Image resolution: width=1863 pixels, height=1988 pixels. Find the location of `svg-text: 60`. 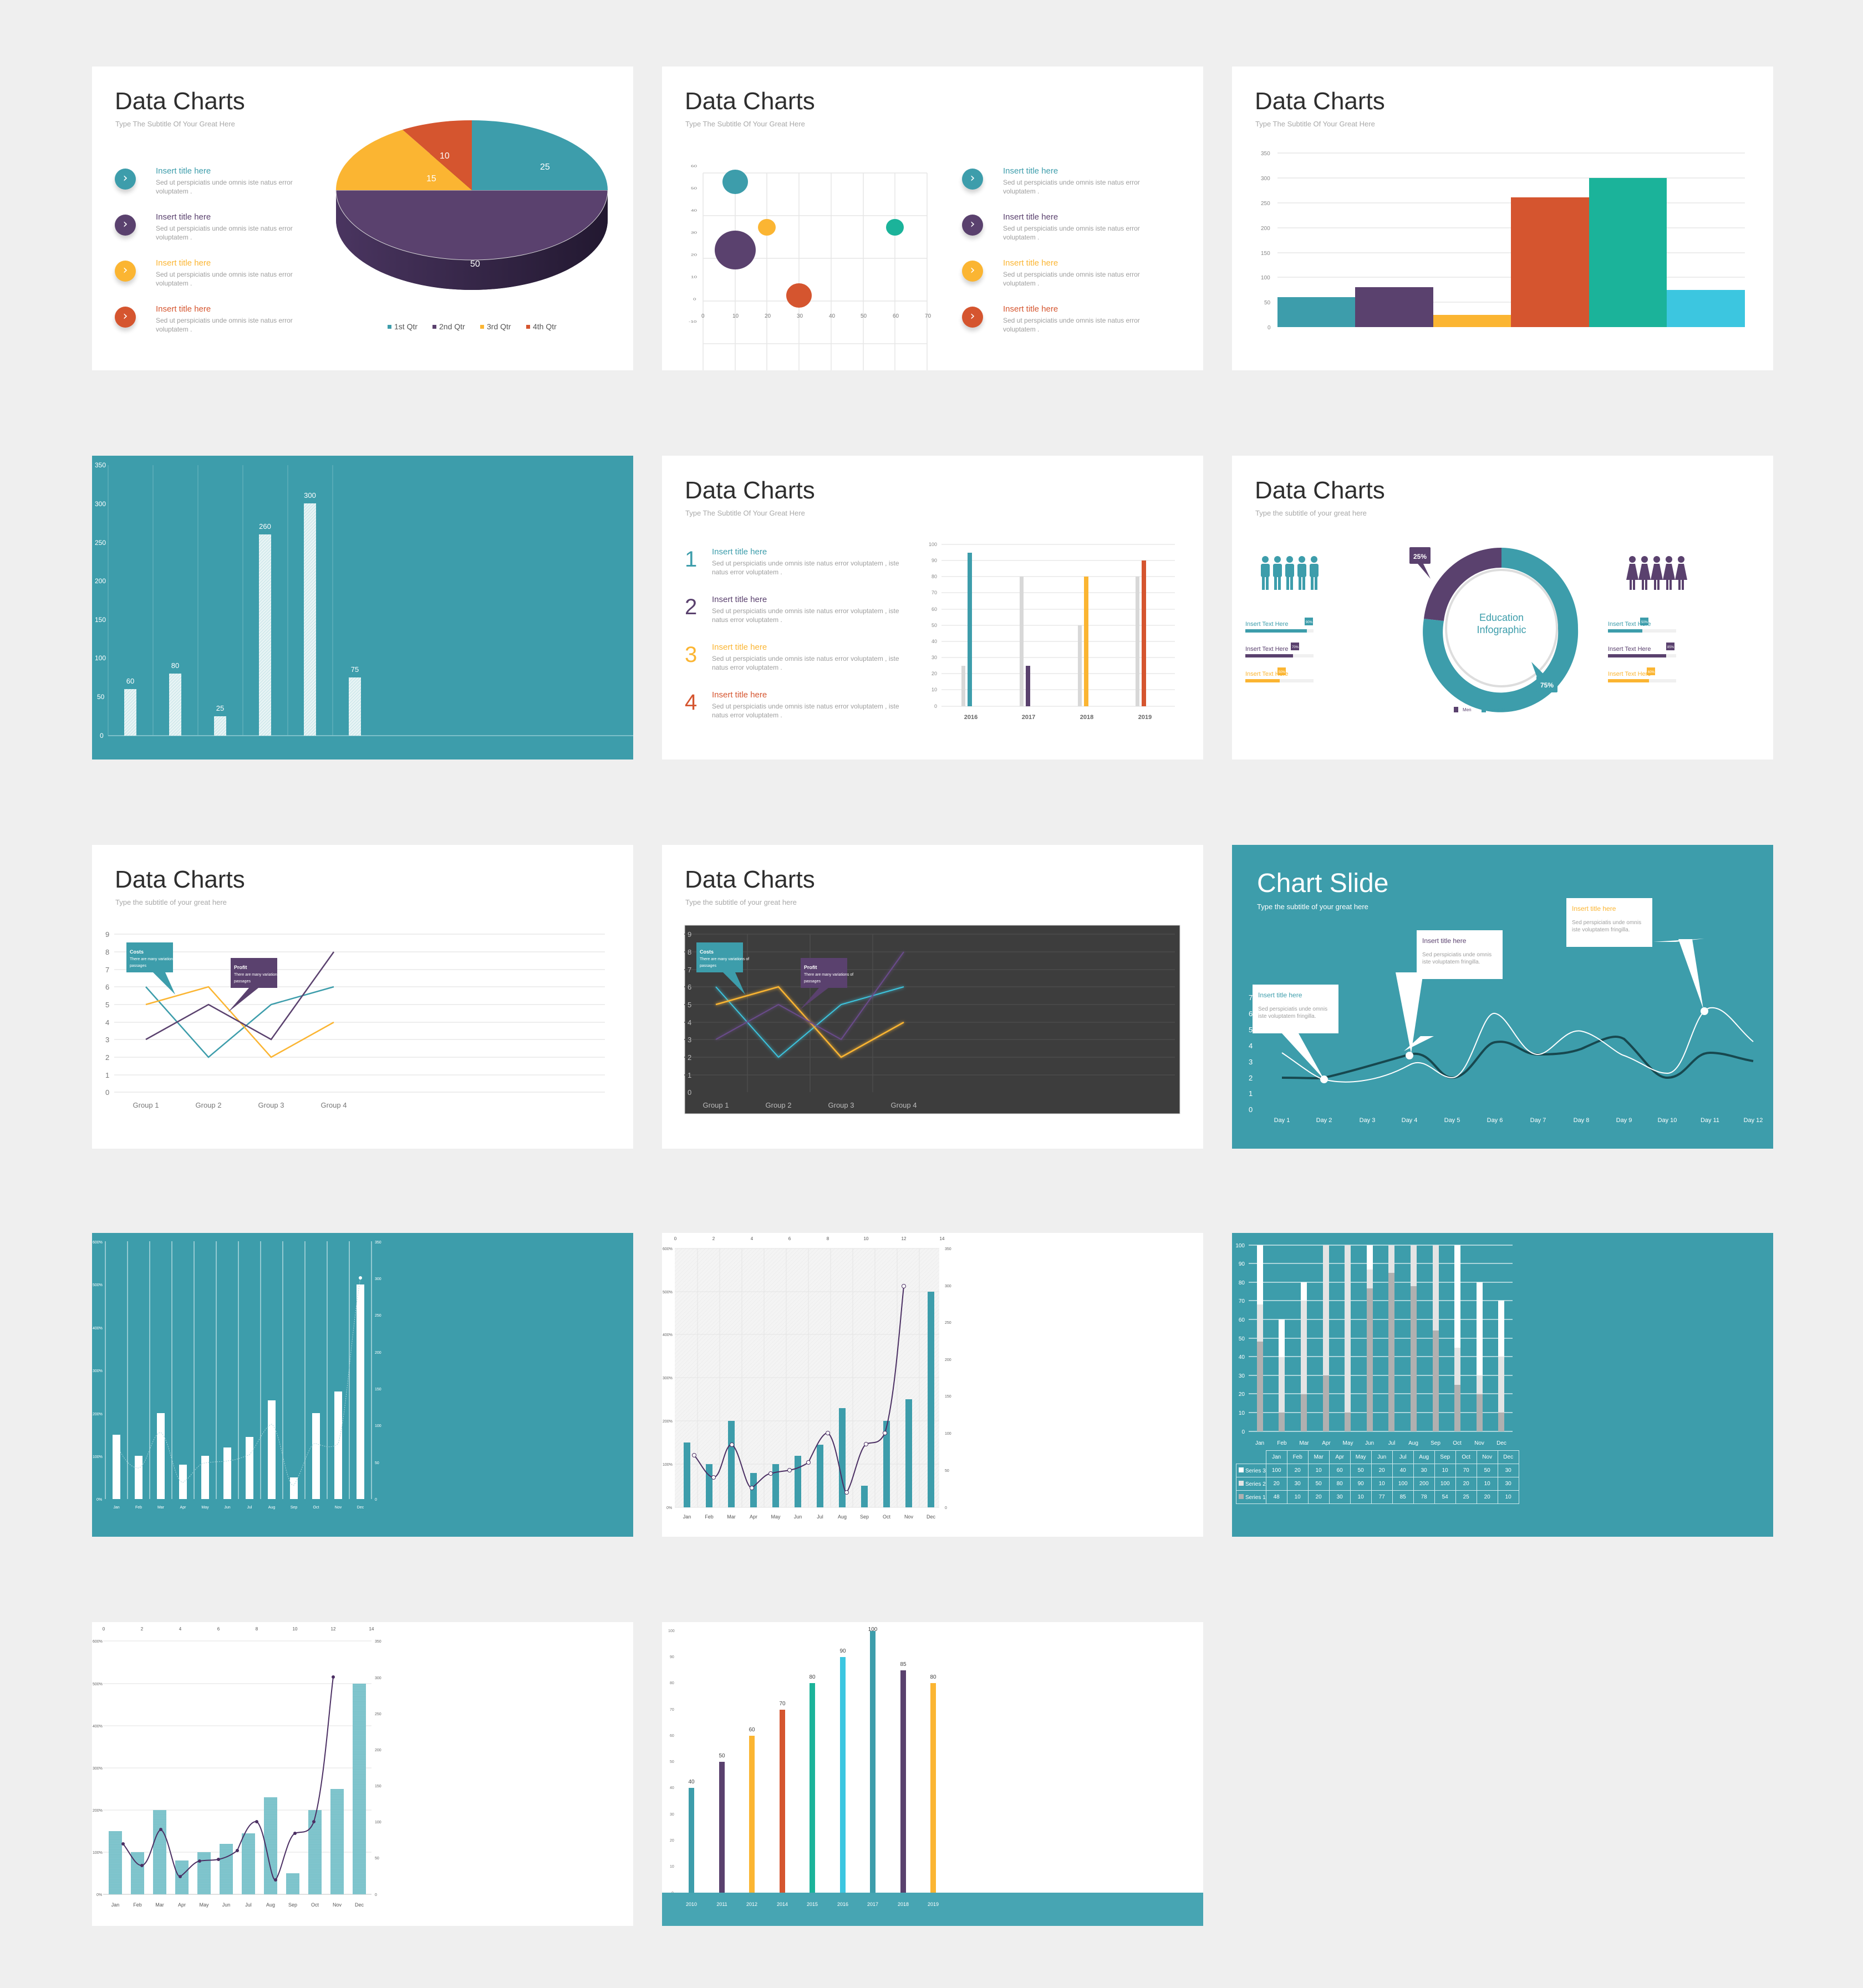

svg-text: 60 is located at coordinates (934, 609).